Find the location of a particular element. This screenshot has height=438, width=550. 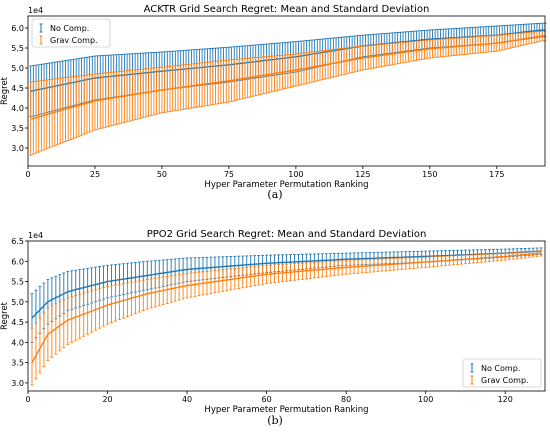

x-tick-label: 175 is located at coordinates (496, 174).